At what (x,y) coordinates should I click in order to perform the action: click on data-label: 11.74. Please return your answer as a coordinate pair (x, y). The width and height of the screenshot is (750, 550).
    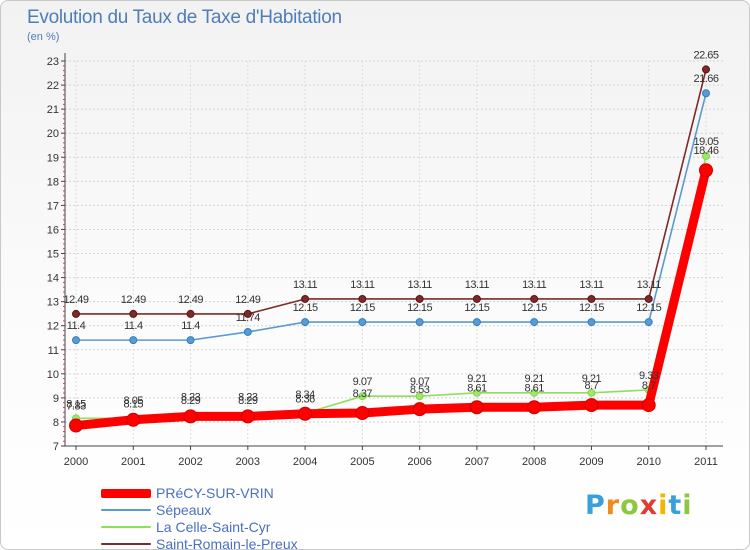
    Looking at the image, I should click on (248, 318).